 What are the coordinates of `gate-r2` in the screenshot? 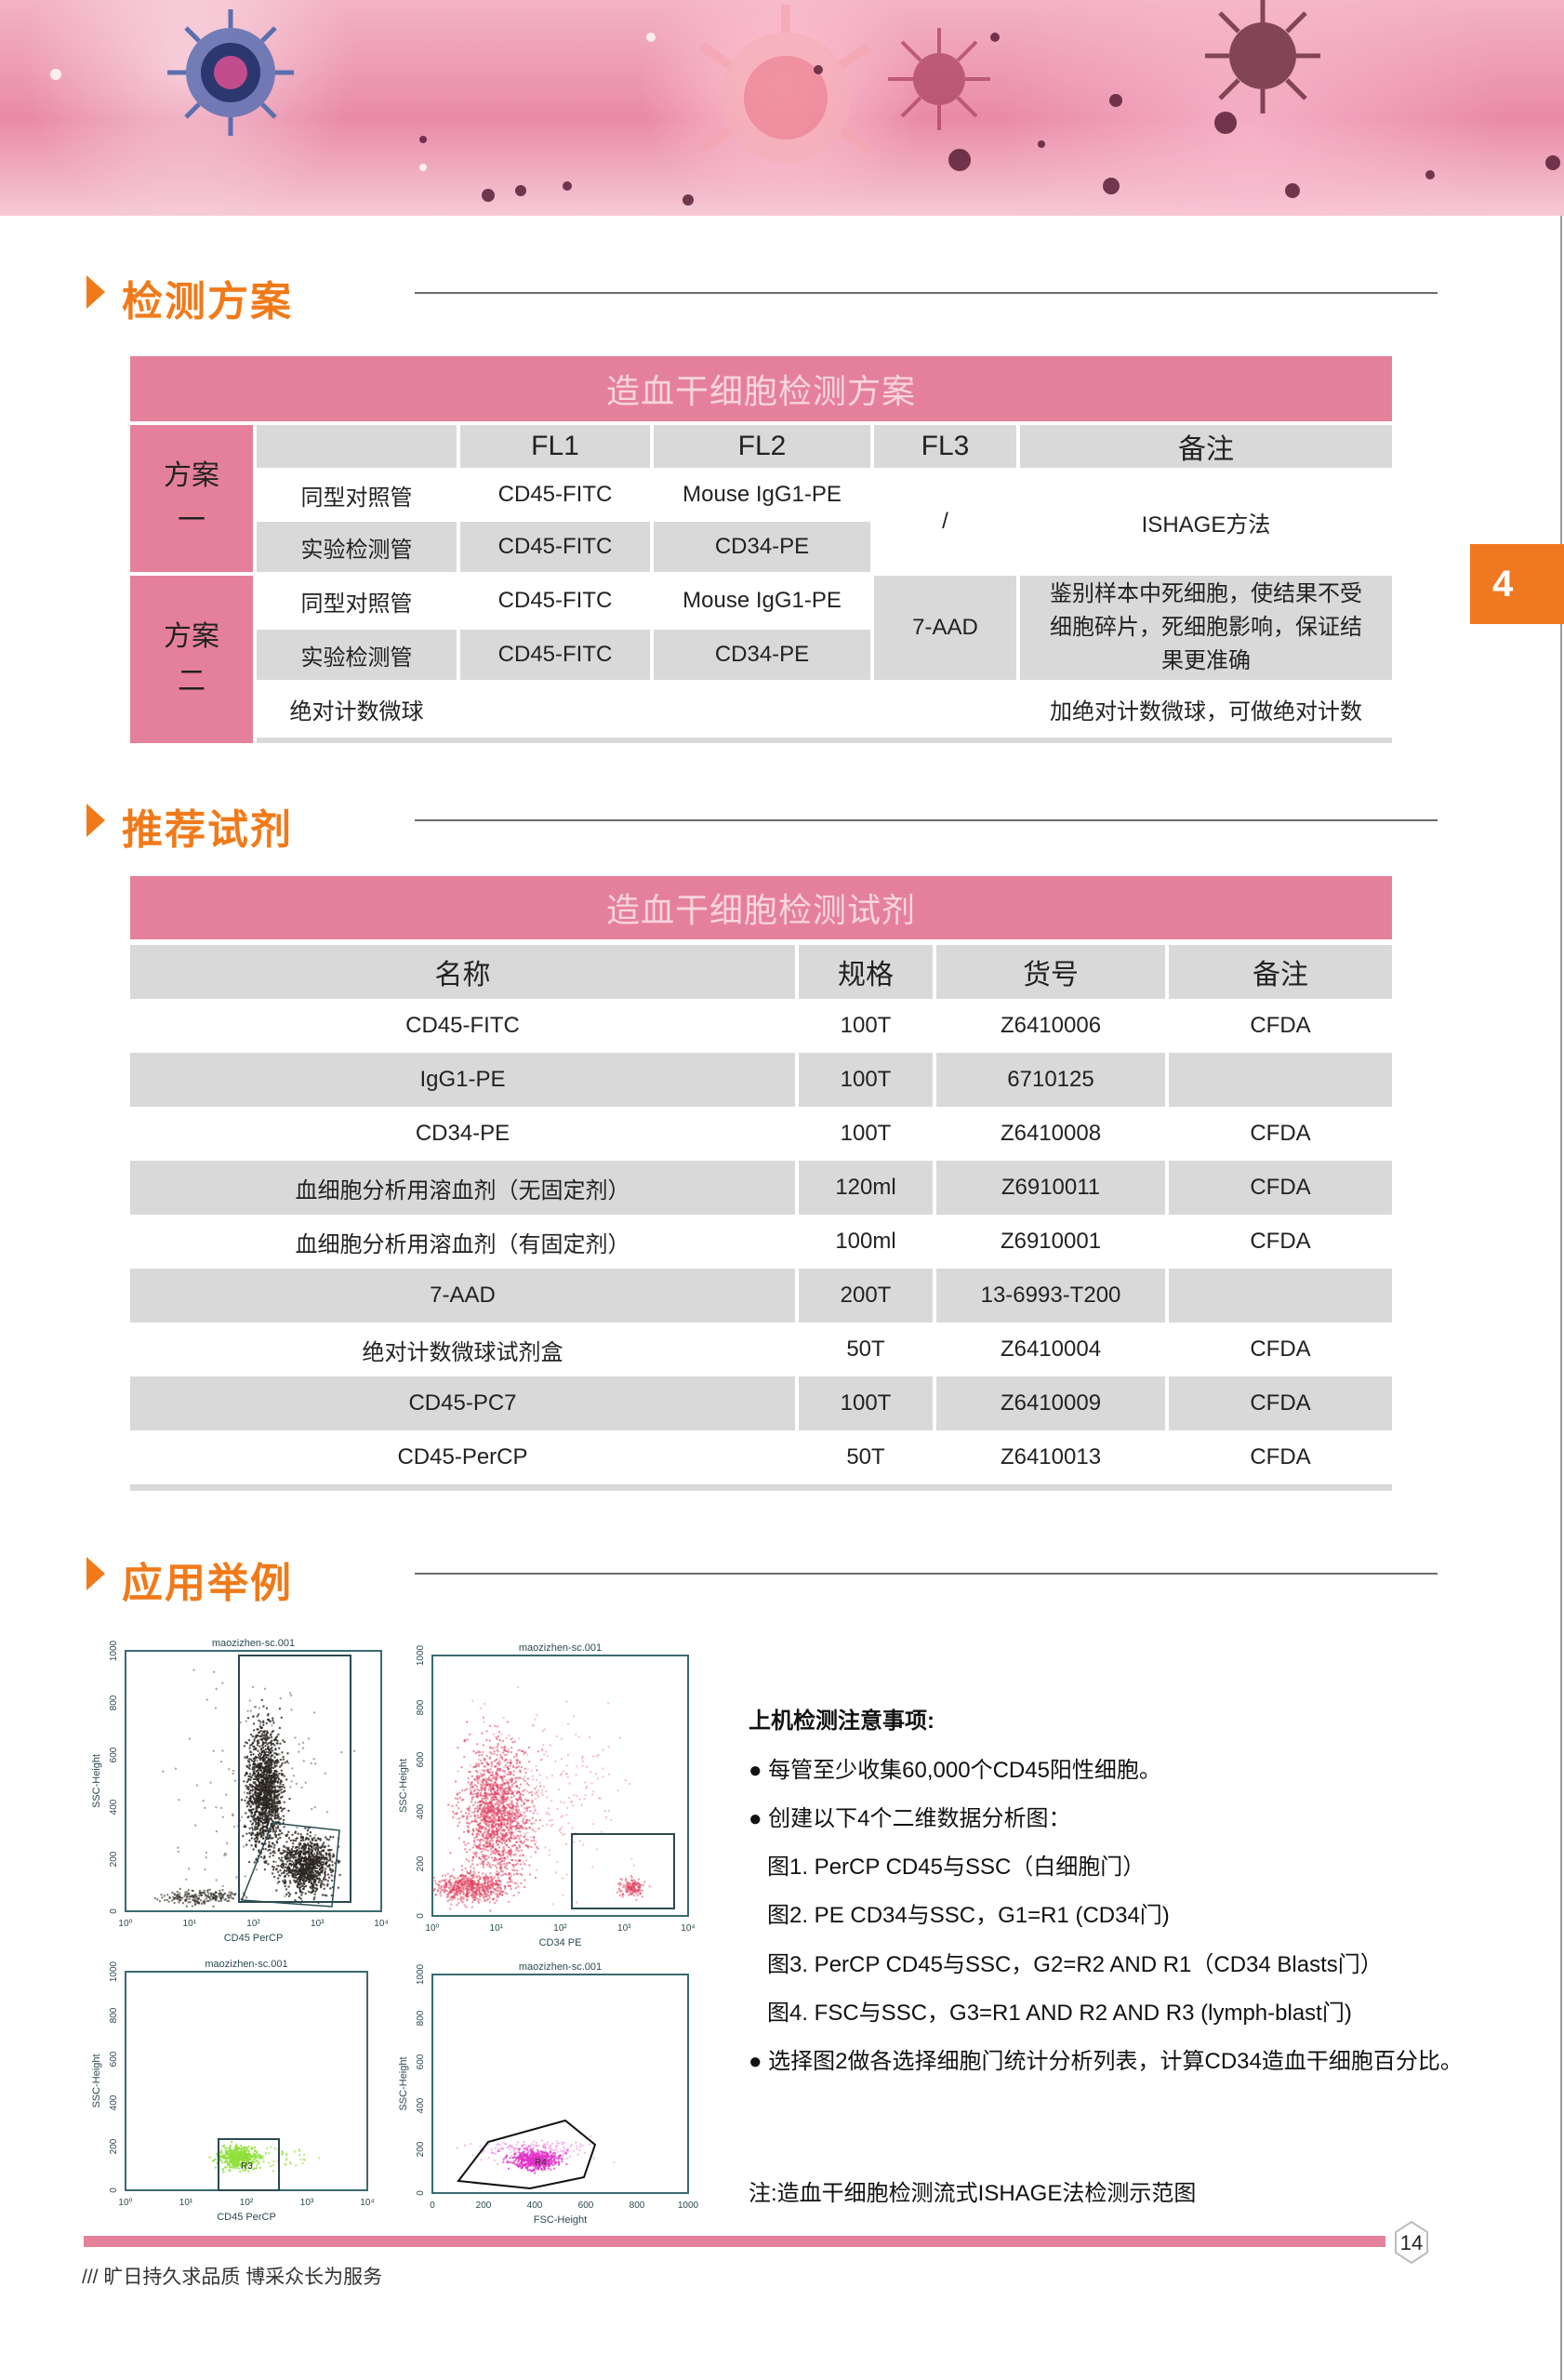 It's located at (290, 1865).